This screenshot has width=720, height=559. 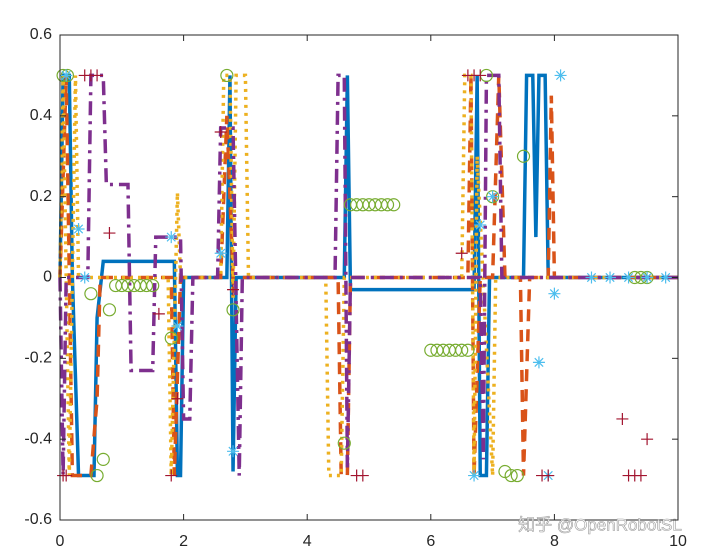 I want to click on y-tick-label: -0.6, so click(x=38, y=519).